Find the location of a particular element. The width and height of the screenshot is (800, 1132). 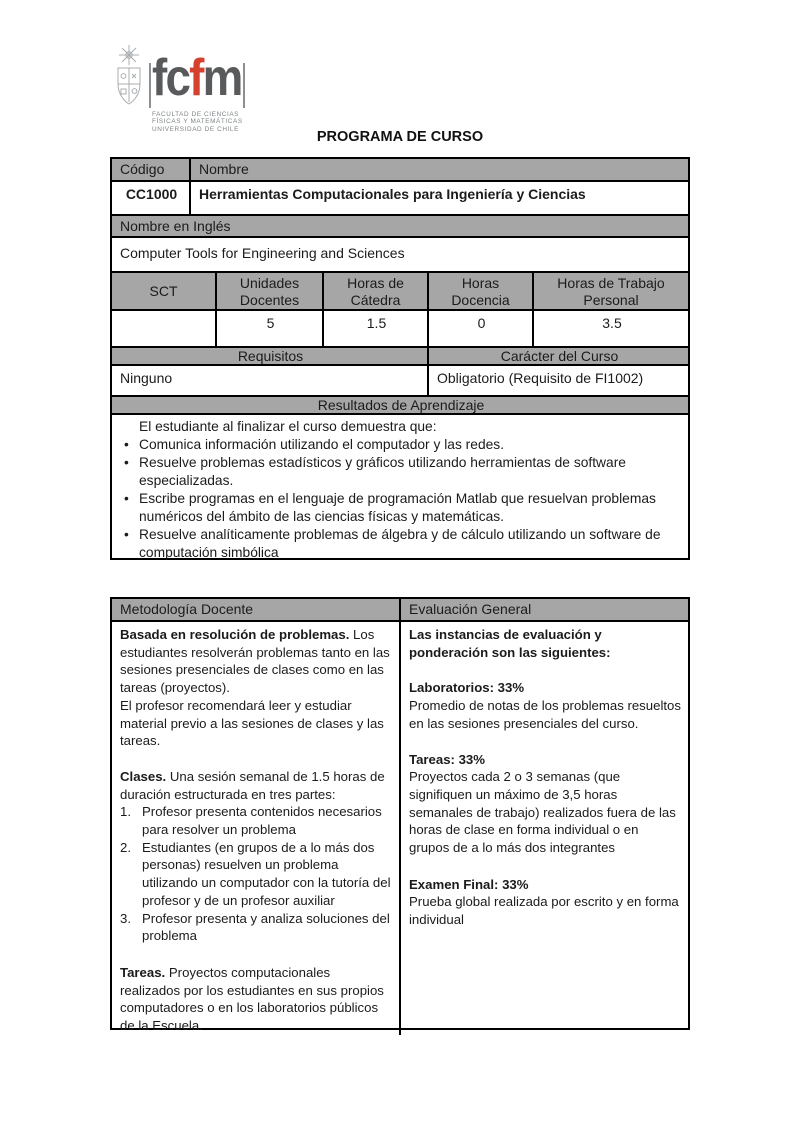

page-title: PROGRAMA DE CURSO is located at coordinates (400, 137).